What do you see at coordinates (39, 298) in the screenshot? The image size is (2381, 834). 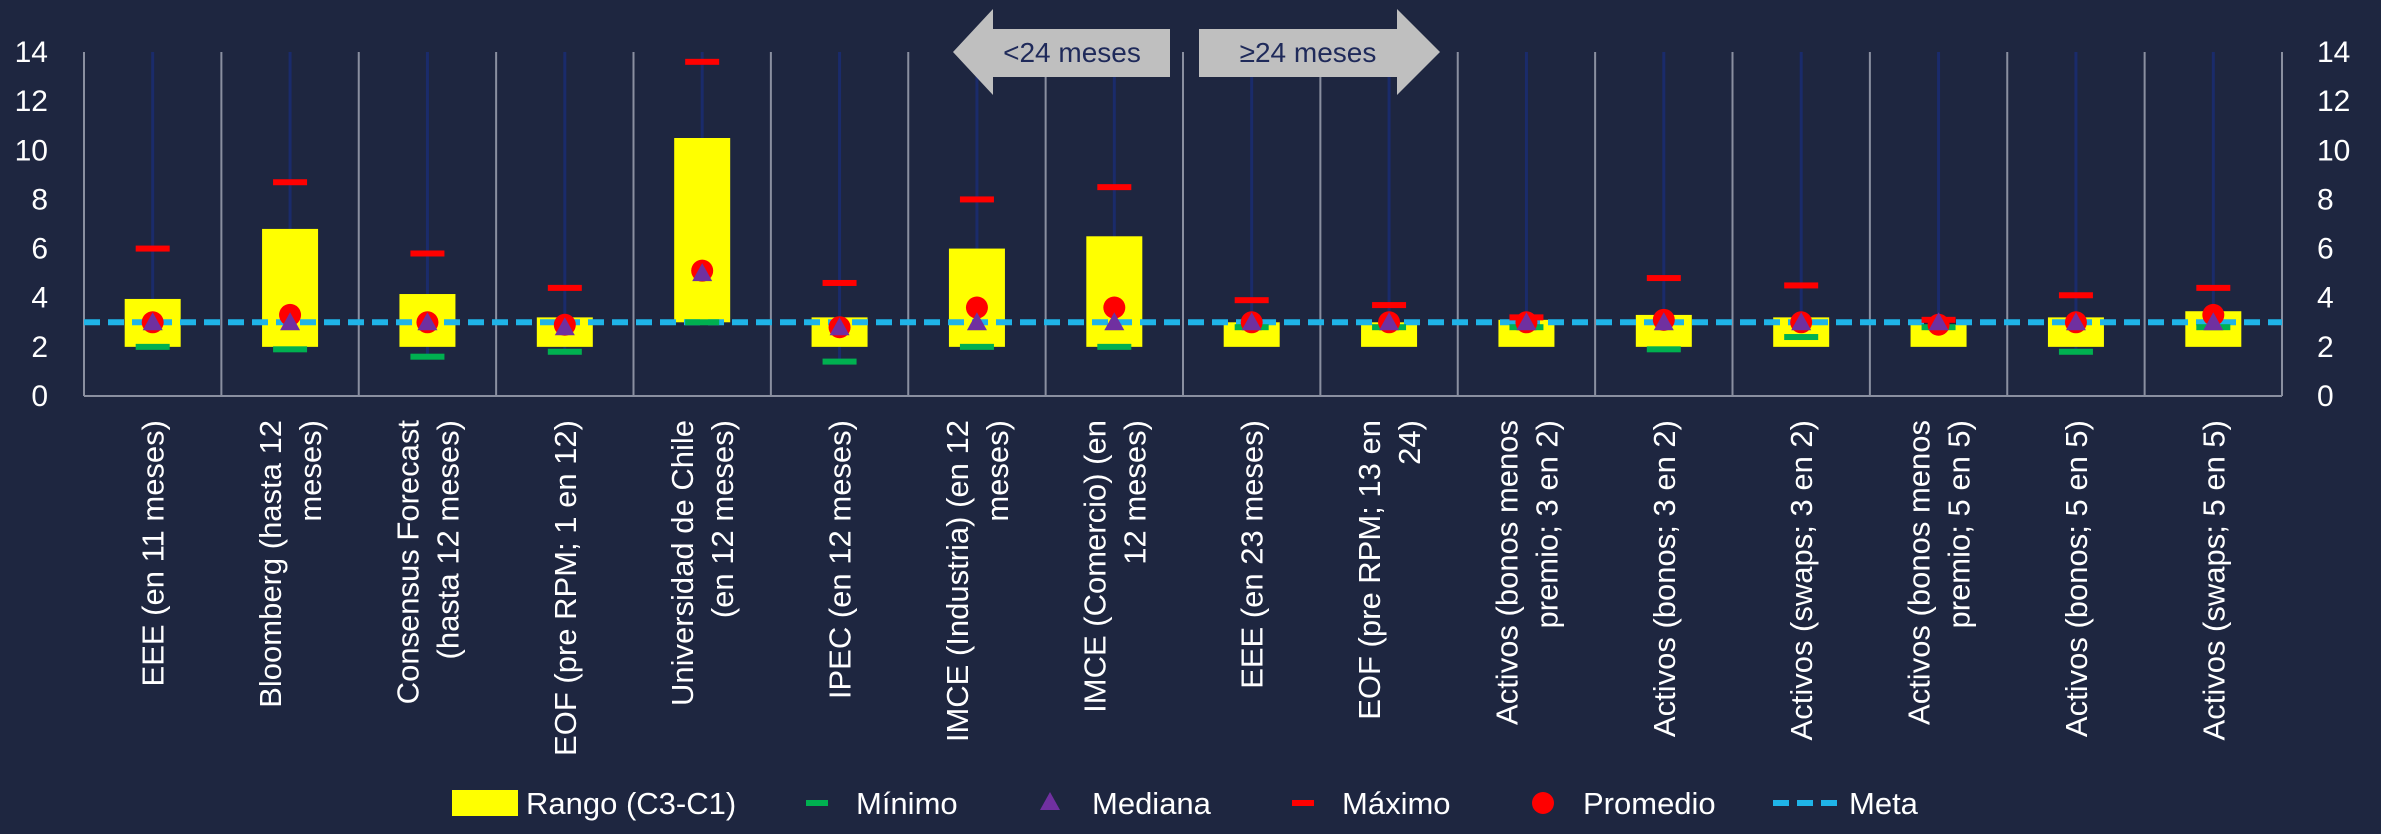 I see `y-tick-left: 4` at bounding box center [39, 298].